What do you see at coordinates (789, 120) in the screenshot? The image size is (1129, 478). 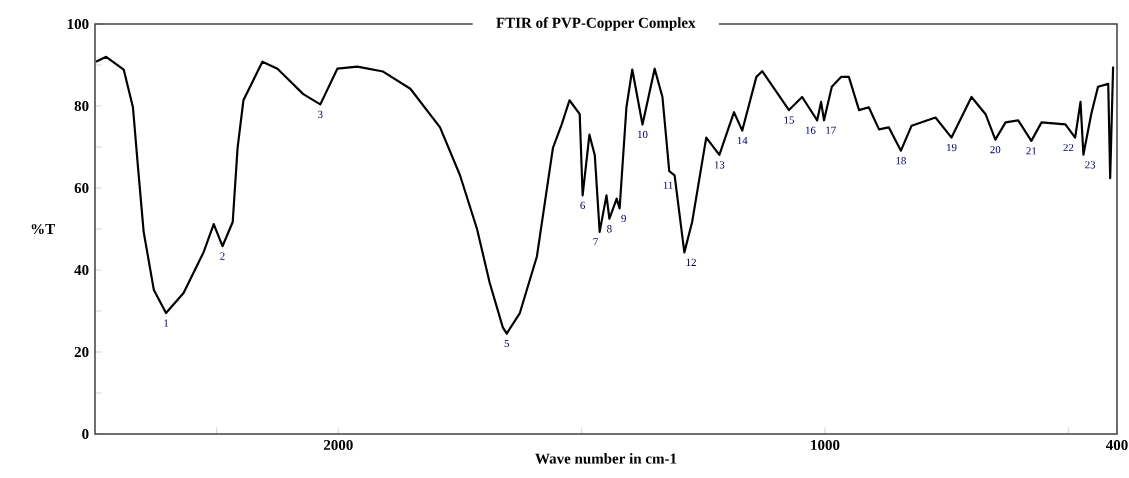 I see `annotation: 15` at bounding box center [789, 120].